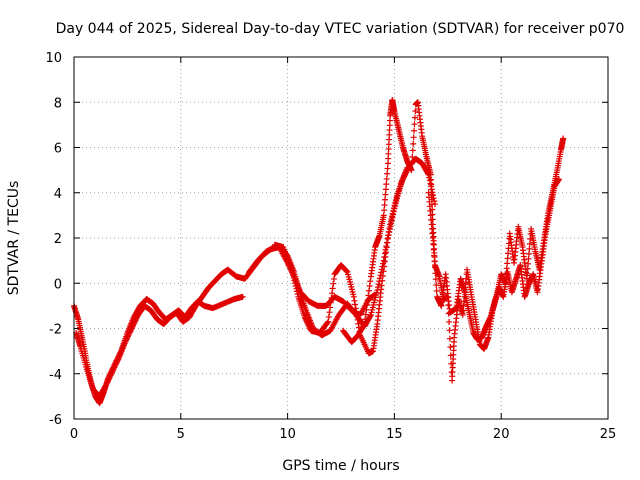  What do you see at coordinates (58, 103) in the screenshot?
I see `y-tick-label: 8` at bounding box center [58, 103].